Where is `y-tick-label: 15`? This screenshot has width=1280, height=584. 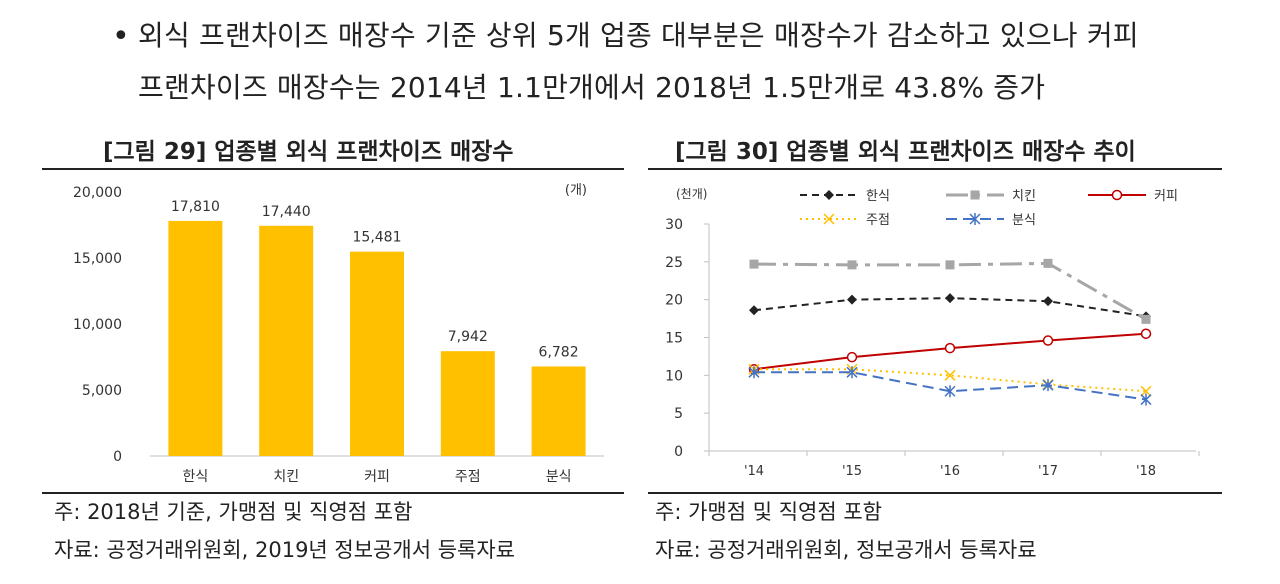 y-tick-label: 15 is located at coordinates (674, 339).